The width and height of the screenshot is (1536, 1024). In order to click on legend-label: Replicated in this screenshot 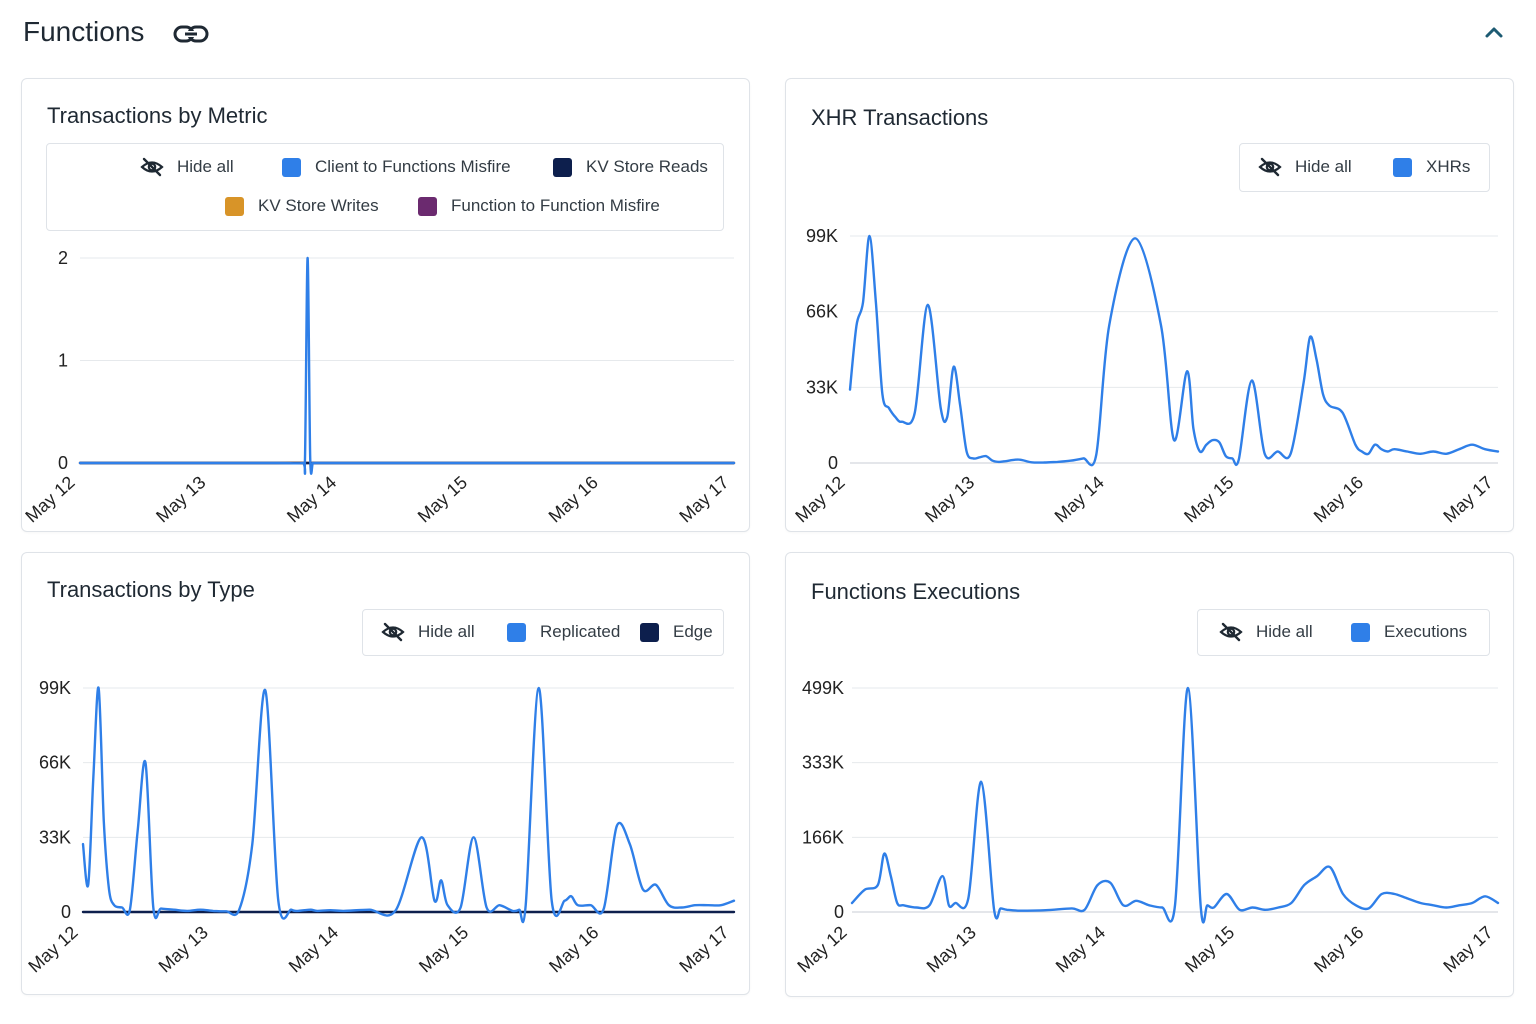, I will do `click(580, 631)`.